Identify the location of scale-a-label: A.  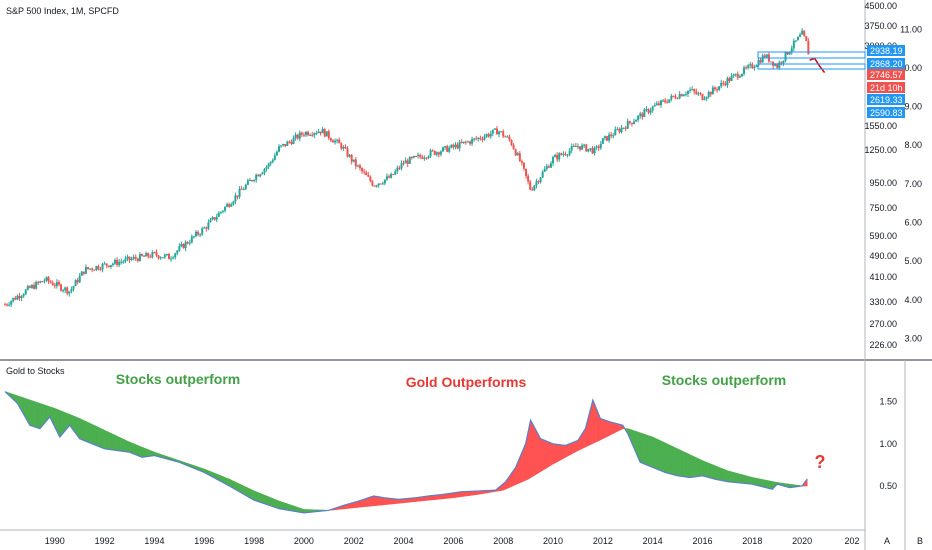
(887, 541).